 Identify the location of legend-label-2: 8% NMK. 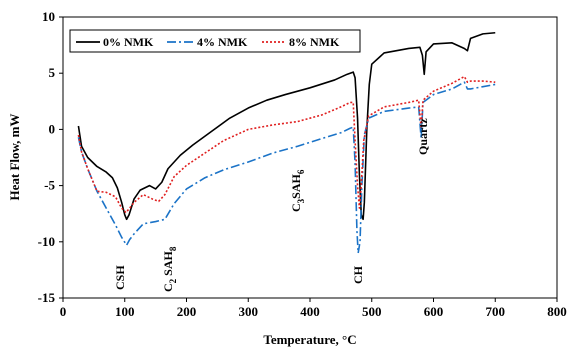
(314, 42).